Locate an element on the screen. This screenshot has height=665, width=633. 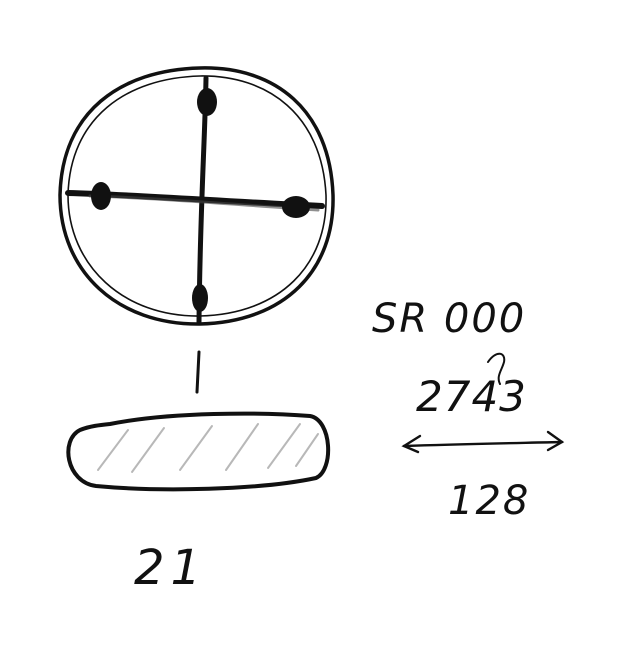
dimension-arrow is located at coordinates (483, 442).